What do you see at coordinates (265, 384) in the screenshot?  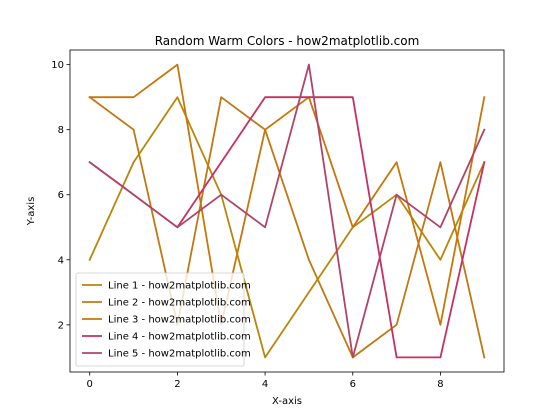 I see `x-tick-label: 4` at bounding box center [265, 384].